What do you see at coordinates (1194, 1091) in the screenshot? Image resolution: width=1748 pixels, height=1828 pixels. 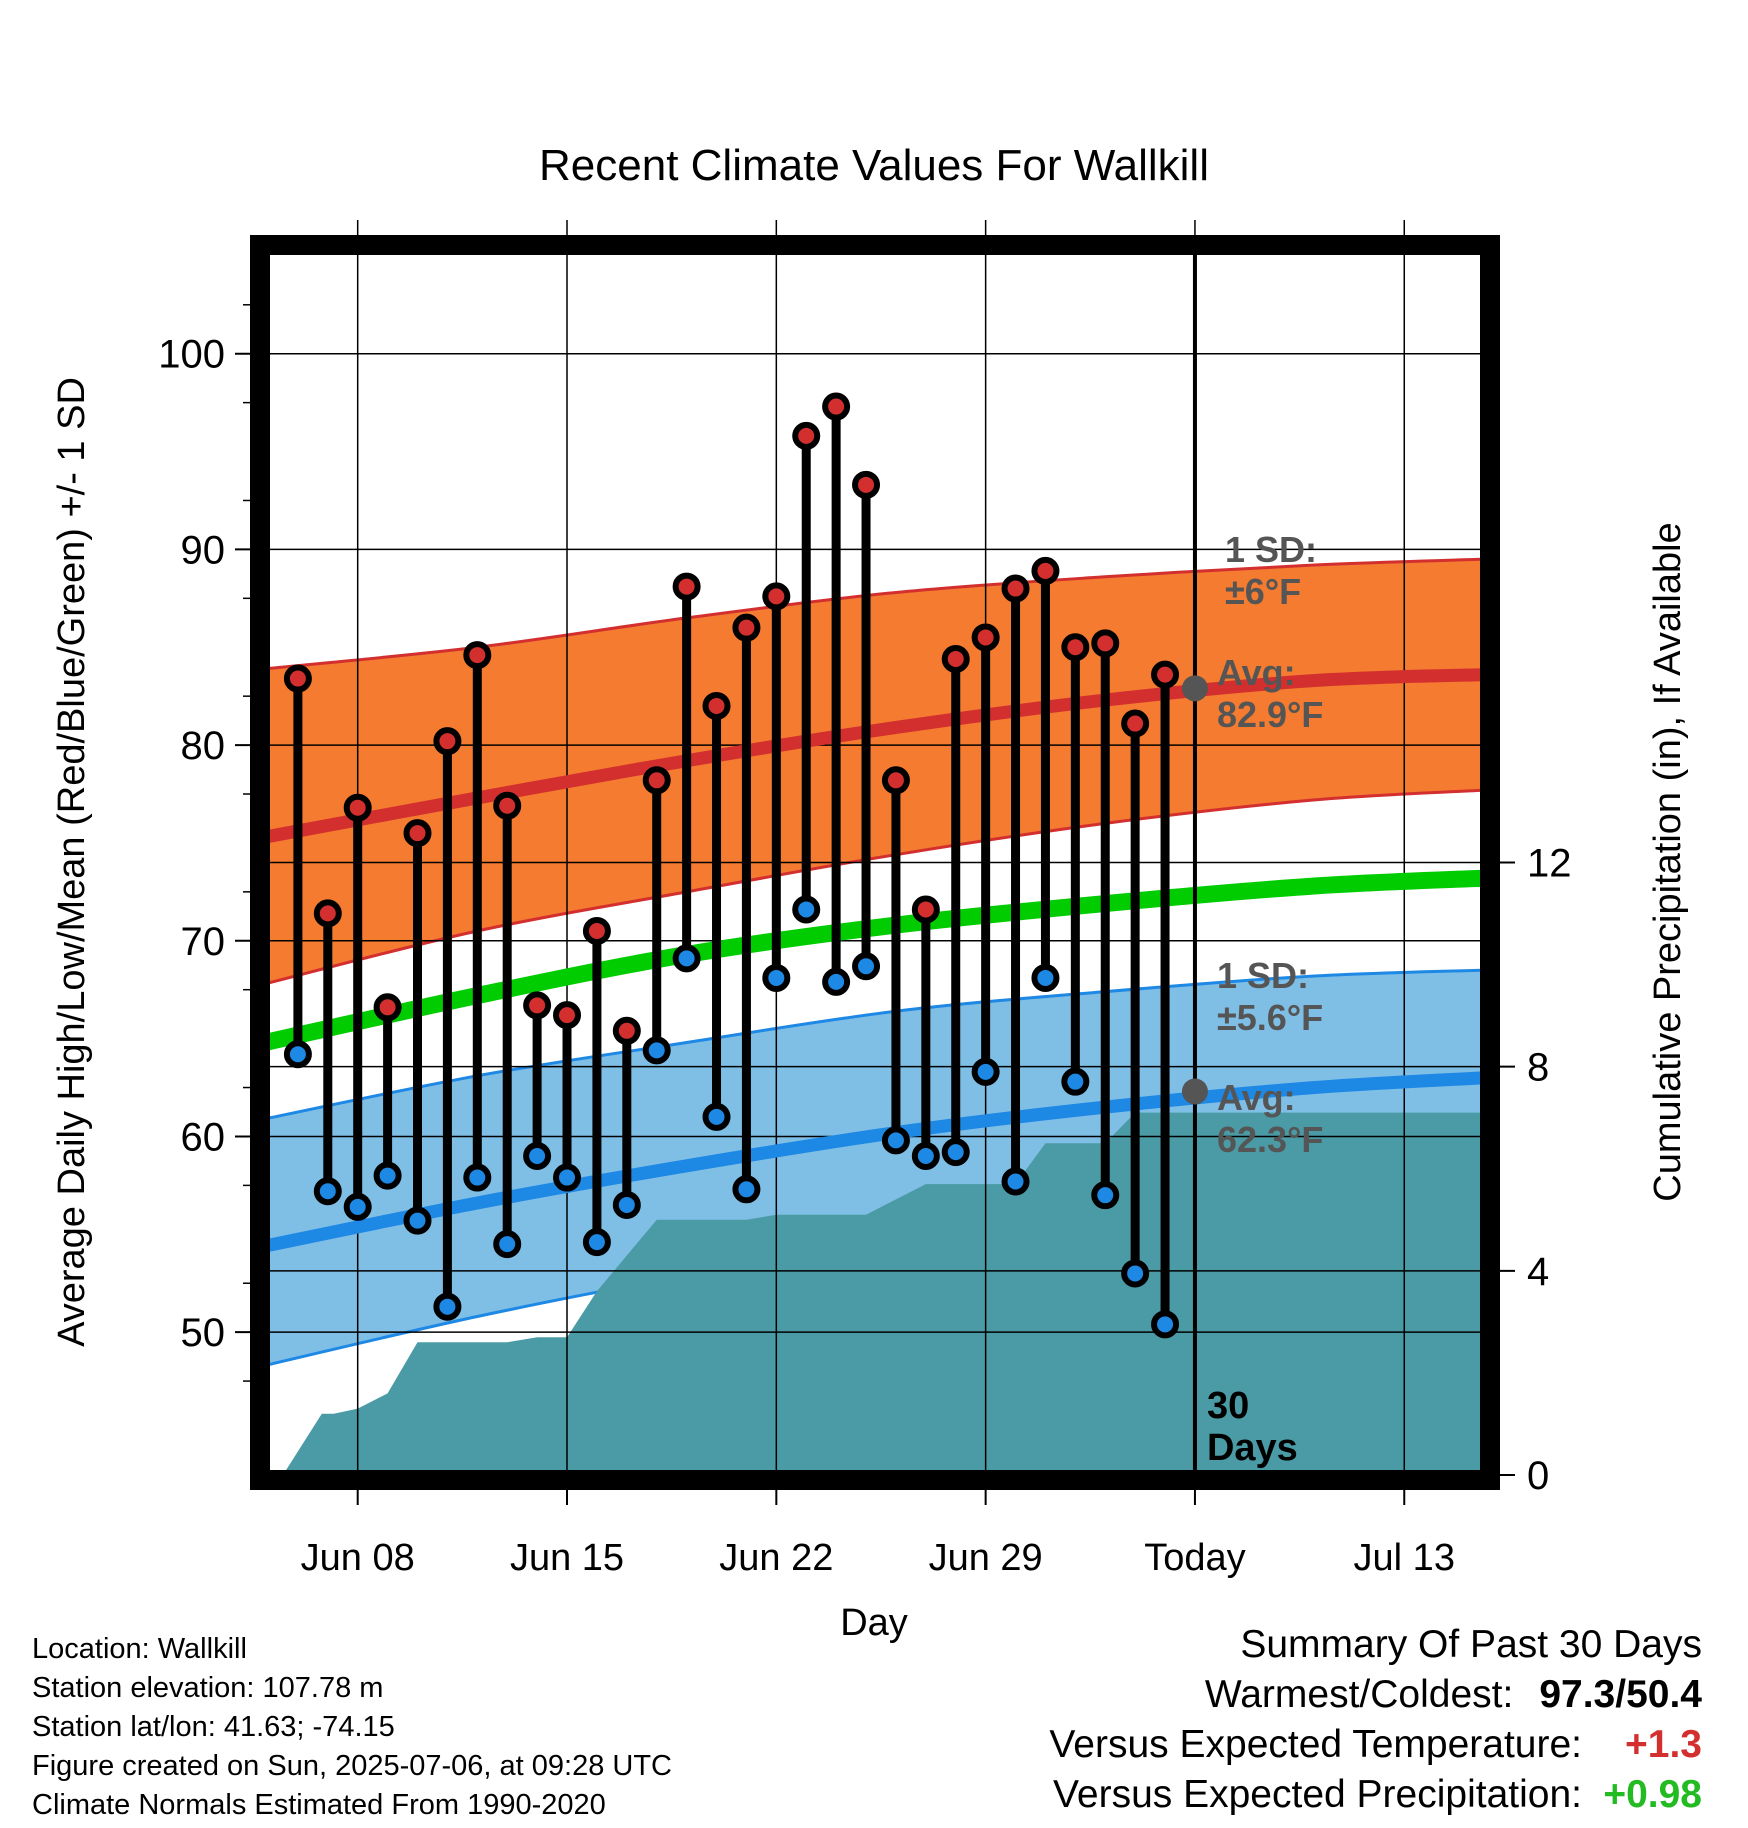 I see `today-avg-low-marker` at bounding box center [1194, 1091].